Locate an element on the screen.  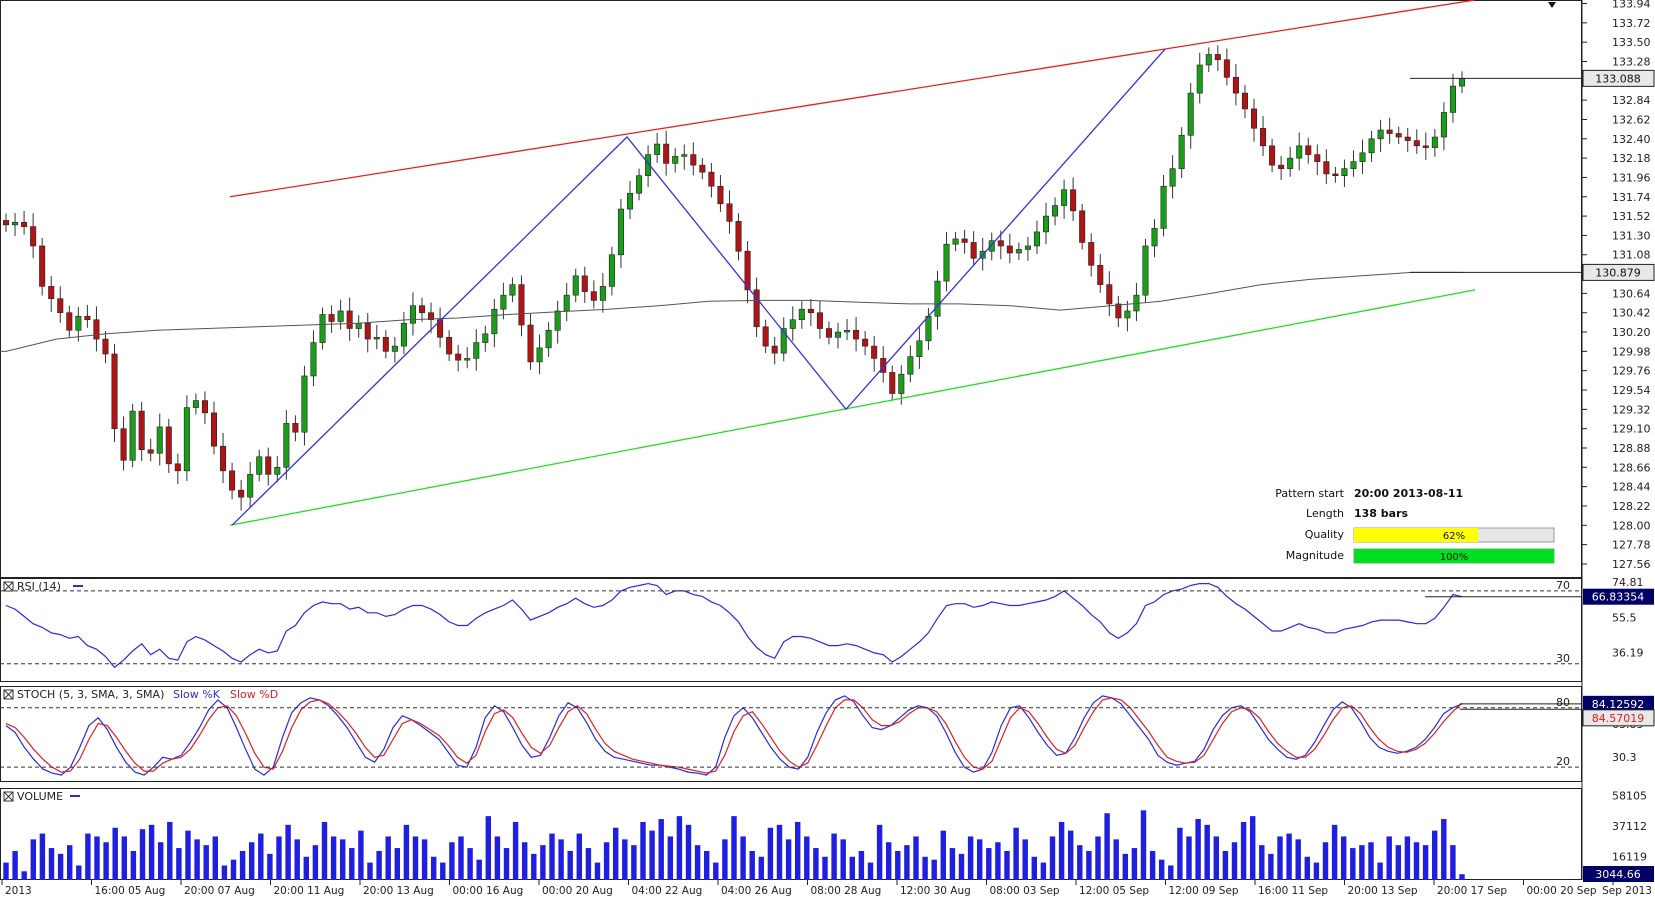
volume-current-label: 3044.66 is located at coordinates (1618, 874).